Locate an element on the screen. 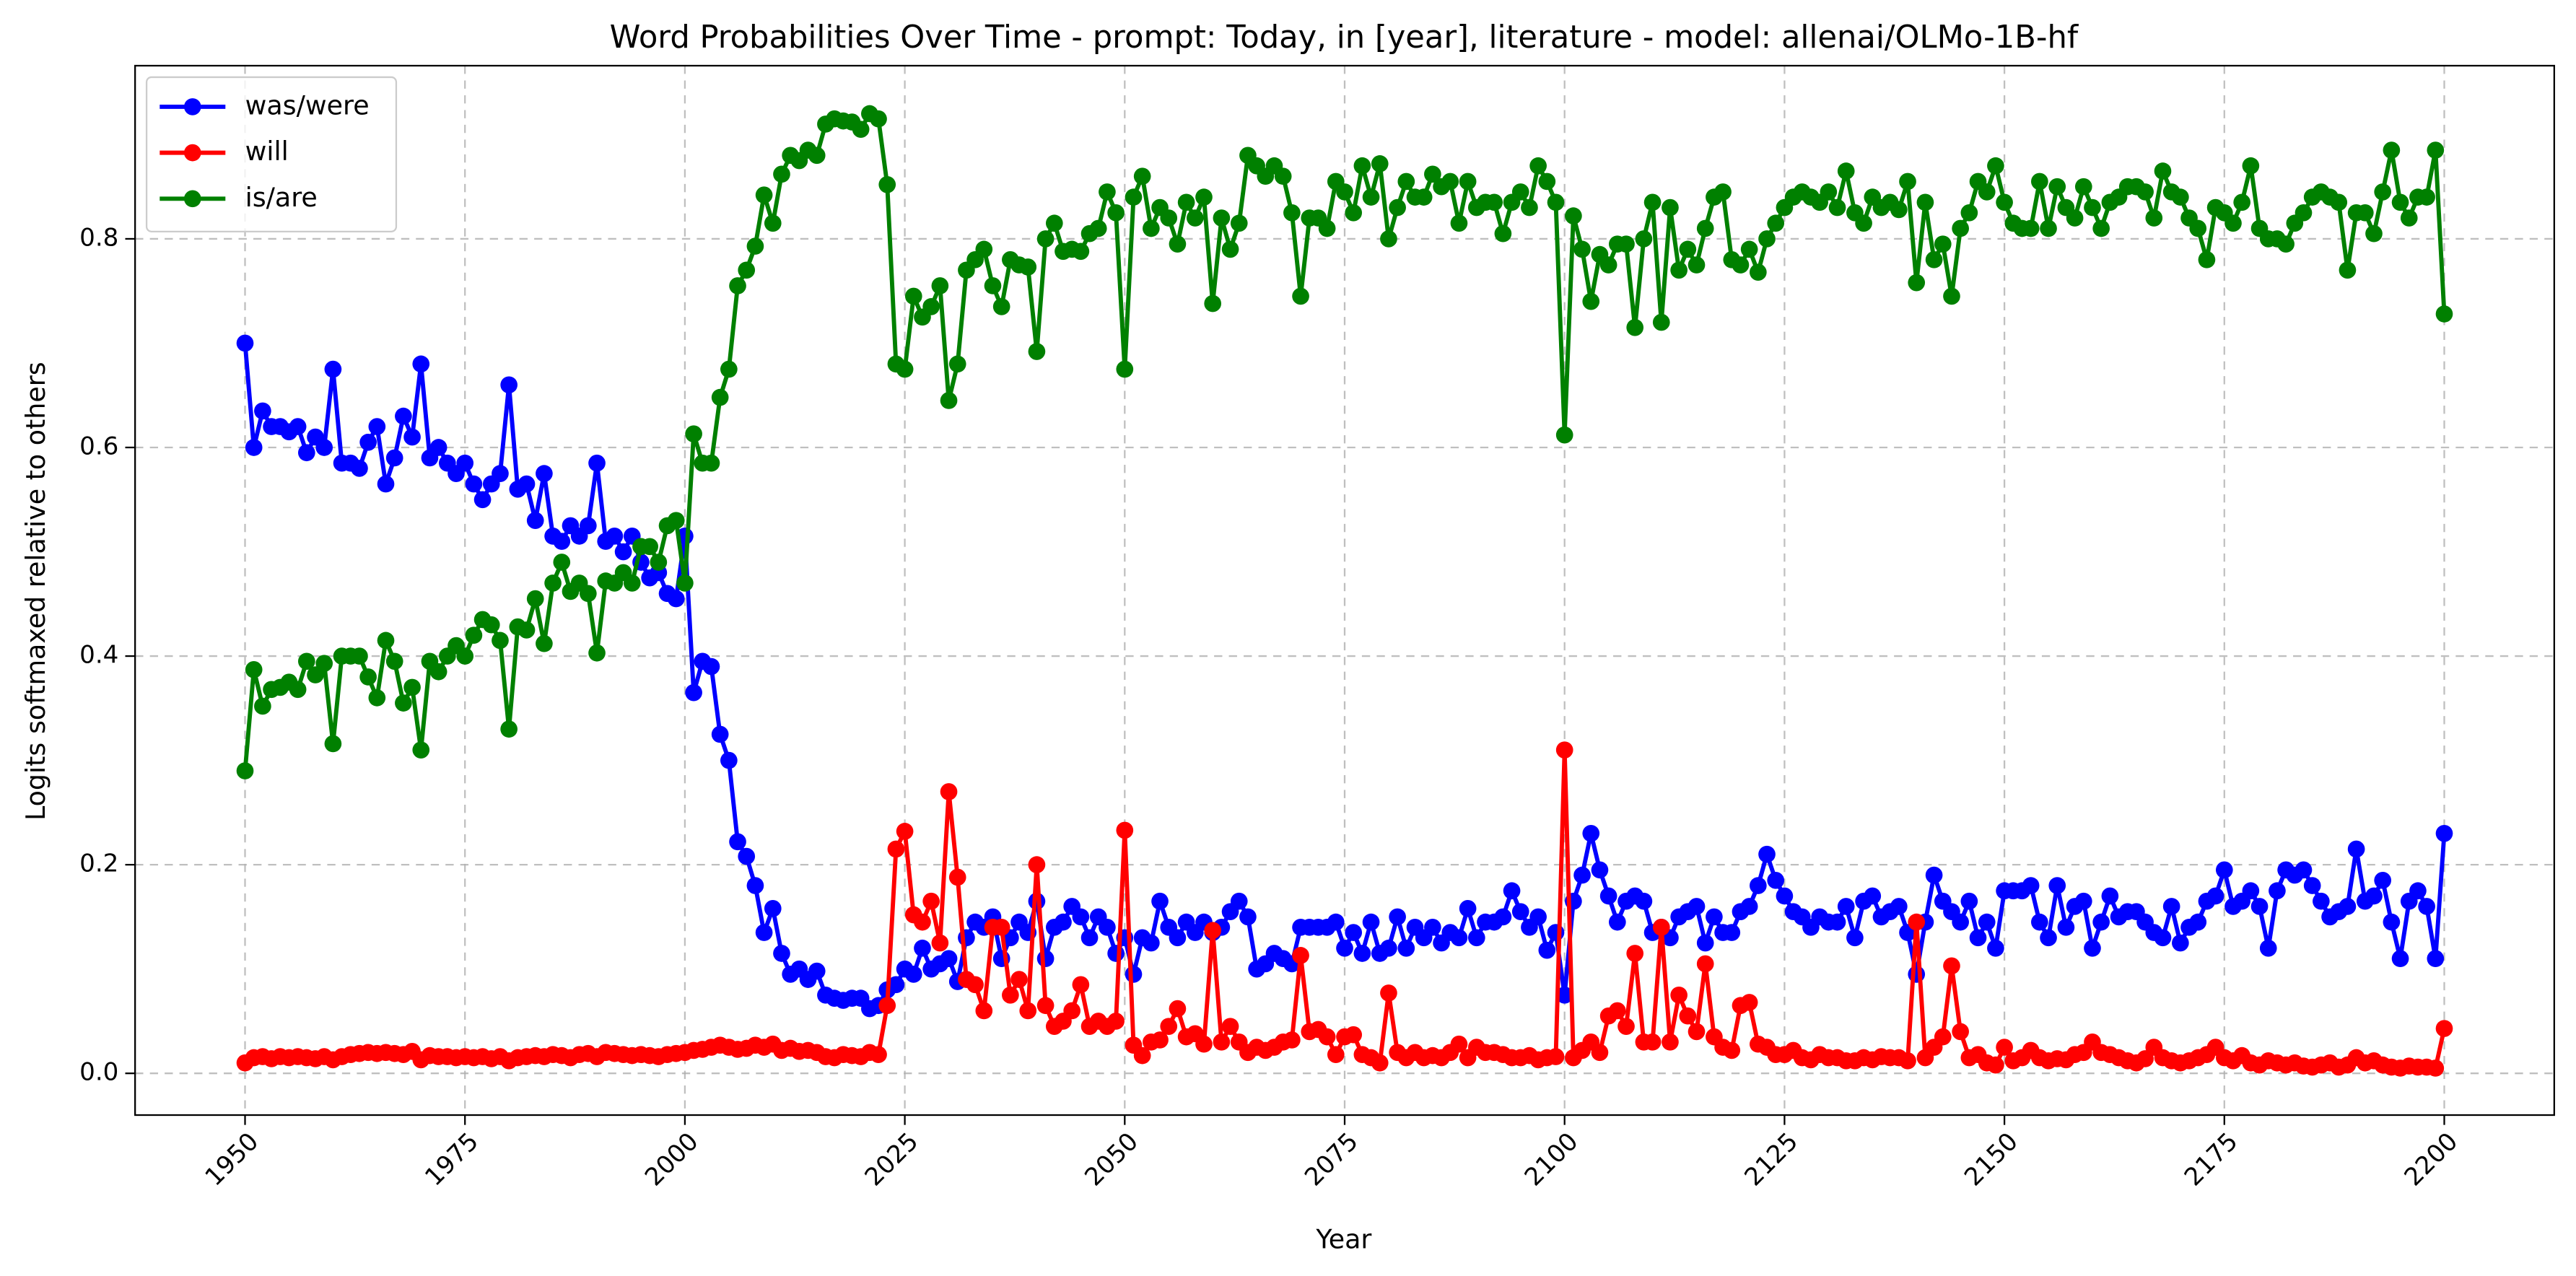 The width and height of the screenshot is (2576, 1276). y-axis-label: Logits softmaxed relative to others is located at coordinates (35, 591).